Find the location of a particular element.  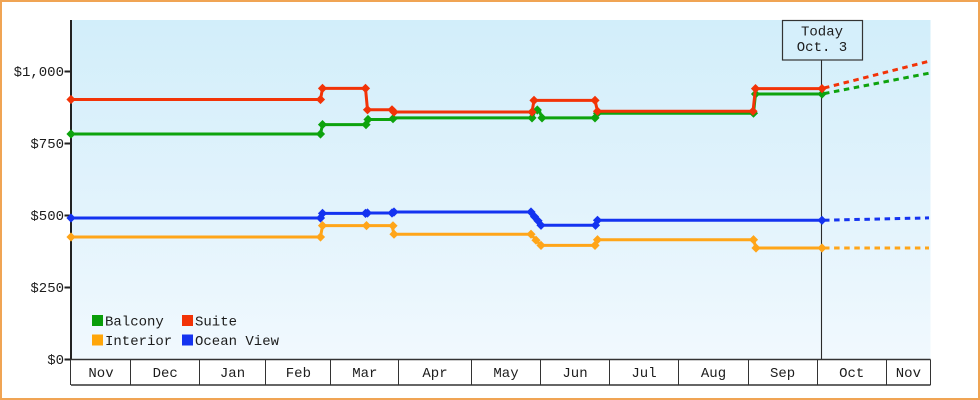

svg-text: Dec is located at coordinates (165, 374).